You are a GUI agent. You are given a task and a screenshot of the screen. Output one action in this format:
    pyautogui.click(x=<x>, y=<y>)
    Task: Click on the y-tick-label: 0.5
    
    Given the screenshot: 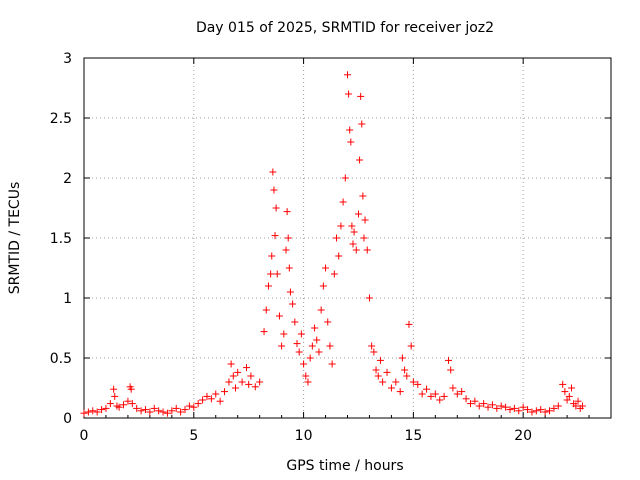 What is the action you would take?
    pyautogui.click(x=61, y=359)
    